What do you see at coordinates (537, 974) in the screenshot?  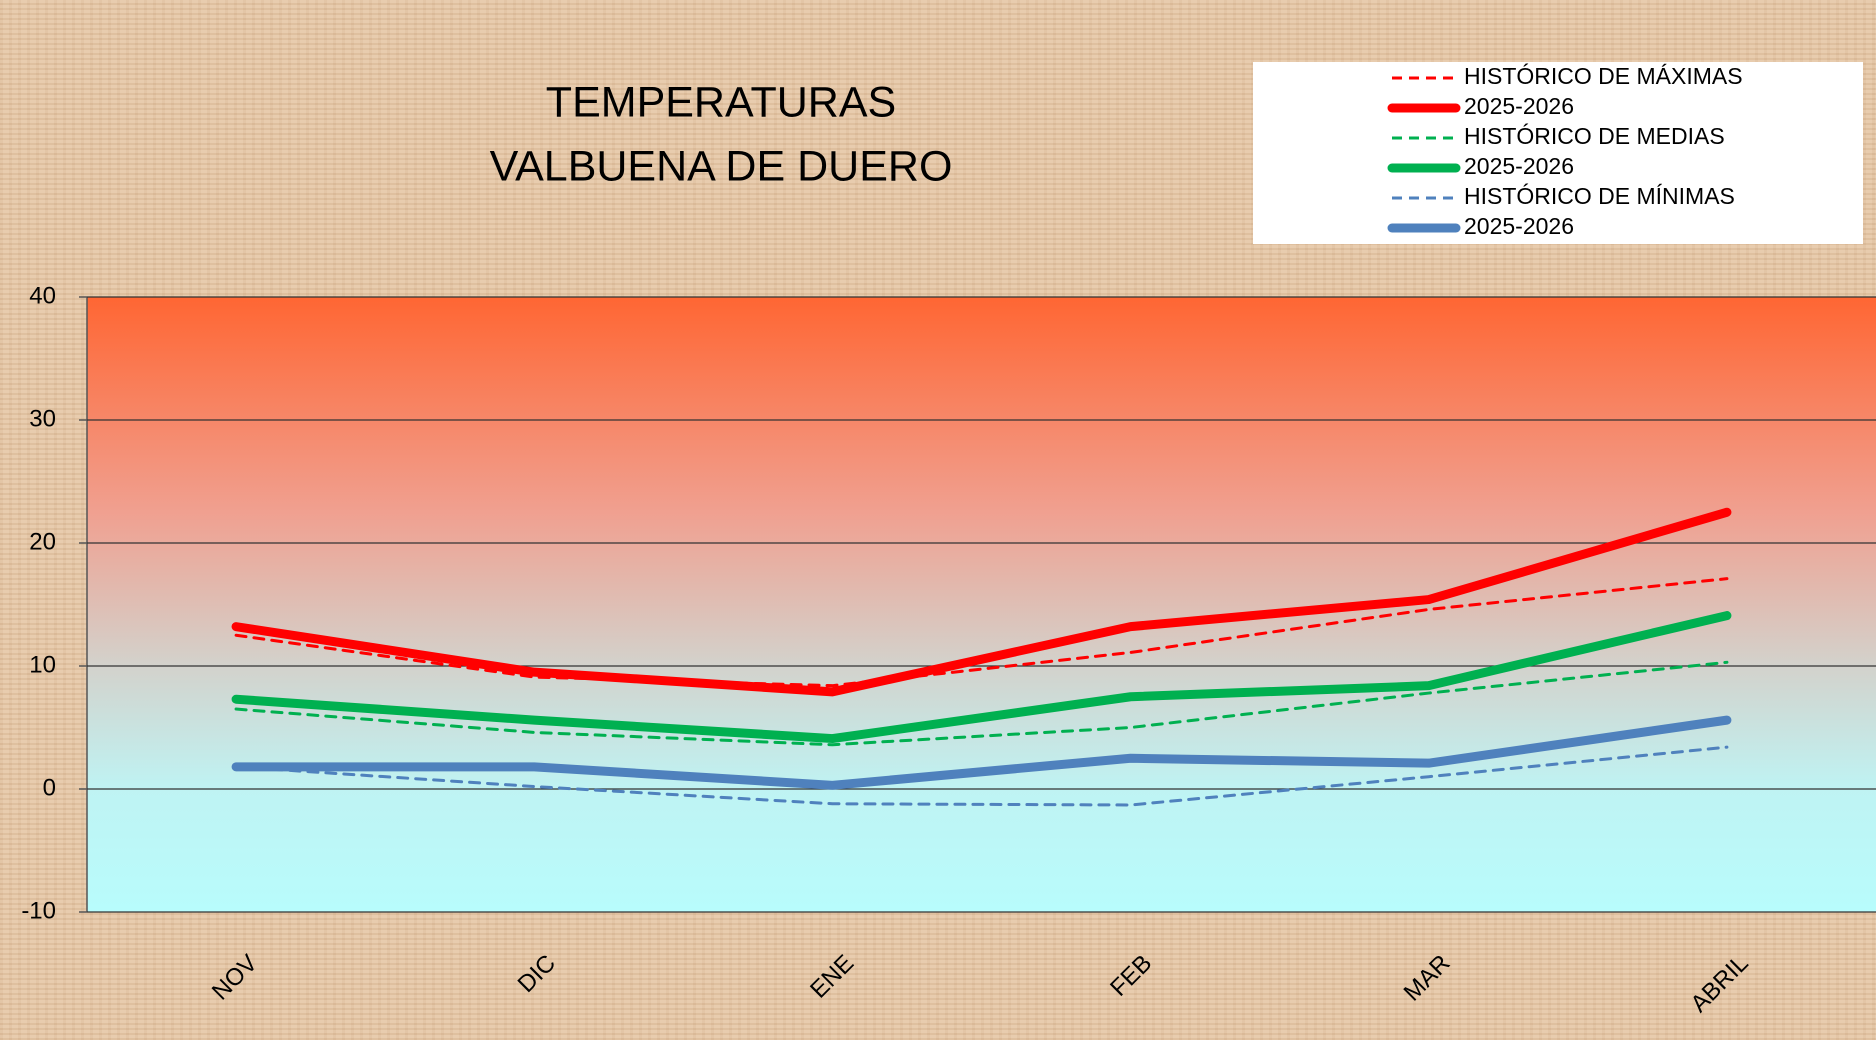 I see `x-tick-label: DIC` at bounding box center [537, 974].